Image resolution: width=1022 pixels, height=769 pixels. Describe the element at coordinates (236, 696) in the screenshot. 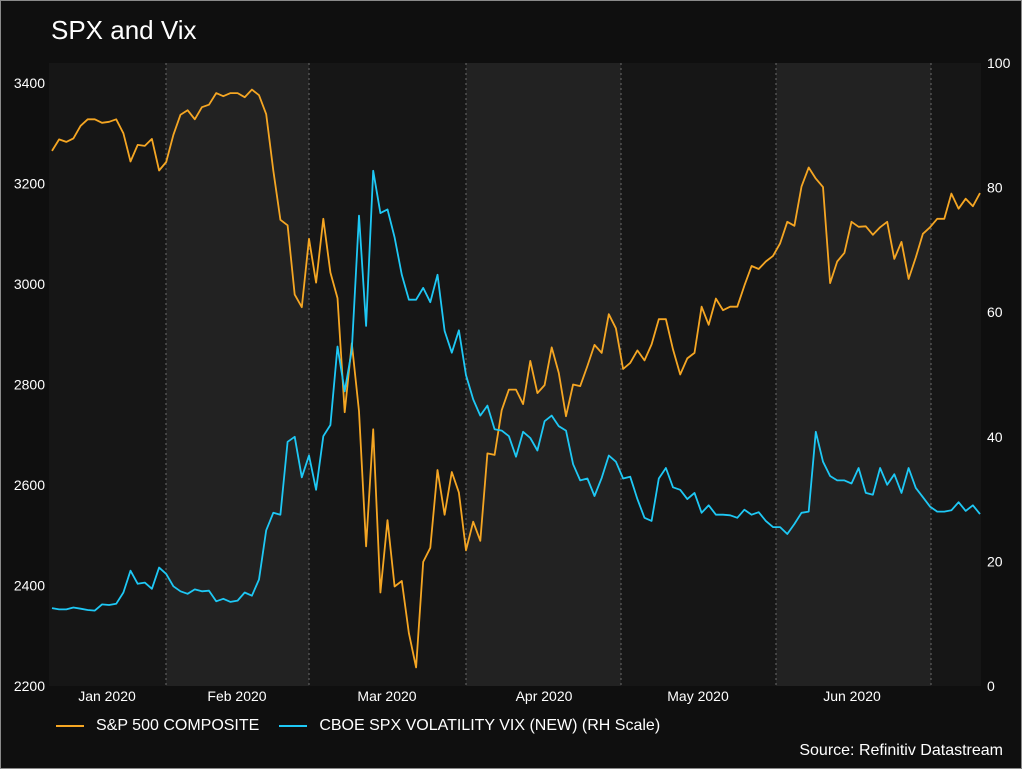

I see `x-tick-label: Feb 2020` at that location.